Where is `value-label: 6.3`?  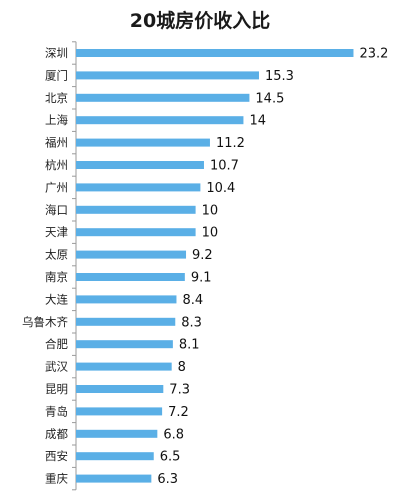 value-label: 6.3 is located at coordinates (167, 479).